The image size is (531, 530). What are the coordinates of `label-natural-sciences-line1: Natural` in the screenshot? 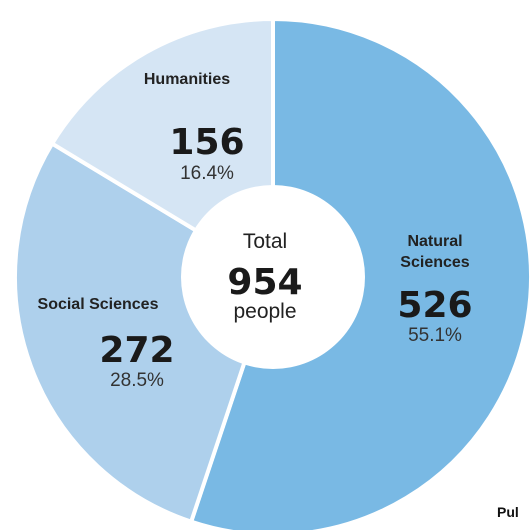 It's located at (434, 241).